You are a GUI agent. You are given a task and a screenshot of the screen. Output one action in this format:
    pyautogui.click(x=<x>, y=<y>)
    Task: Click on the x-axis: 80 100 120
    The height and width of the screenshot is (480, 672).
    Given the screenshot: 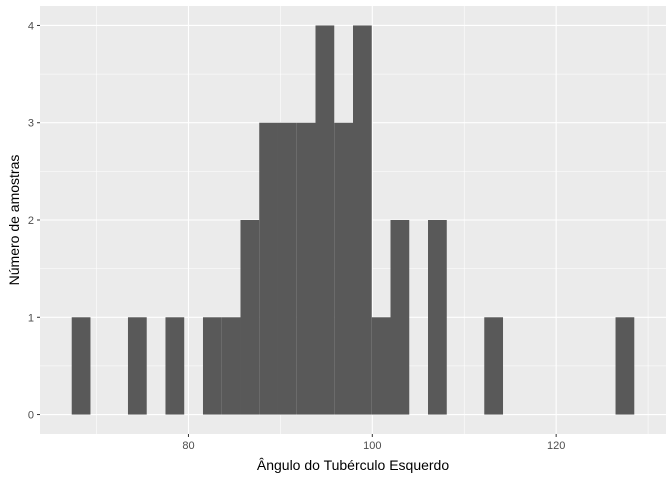 What is the action you would take?
    pyautogui.click(x=373, y=443)
    